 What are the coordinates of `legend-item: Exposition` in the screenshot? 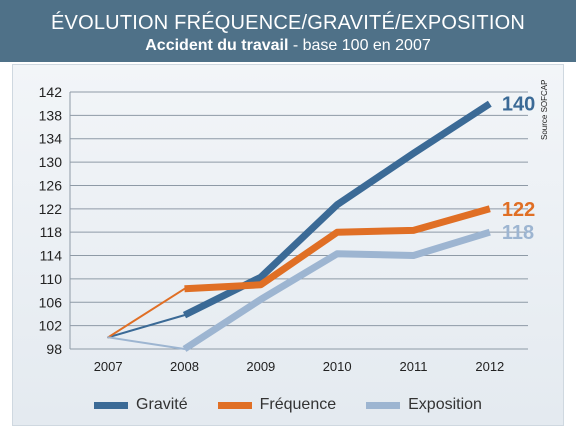 It's located at (424, 405).